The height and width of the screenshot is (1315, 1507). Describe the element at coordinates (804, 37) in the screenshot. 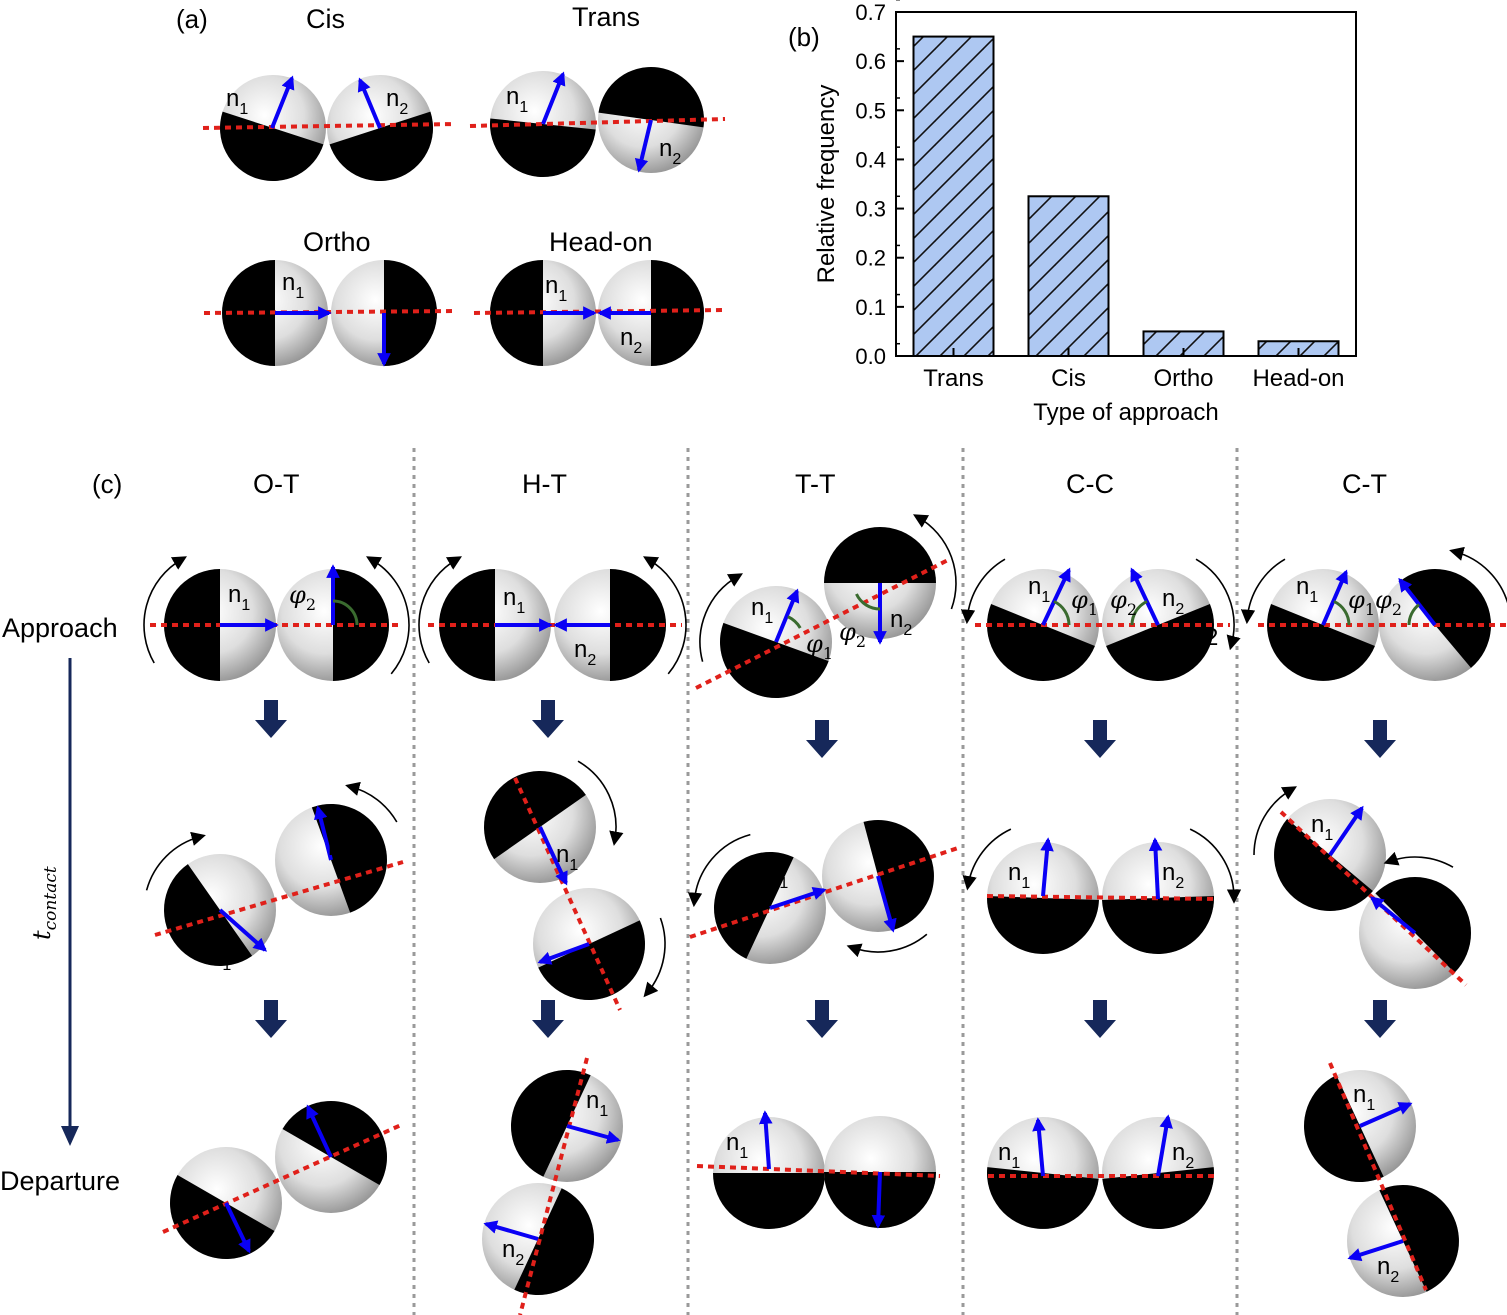

I see `panel-b-label: (b)` at that location.